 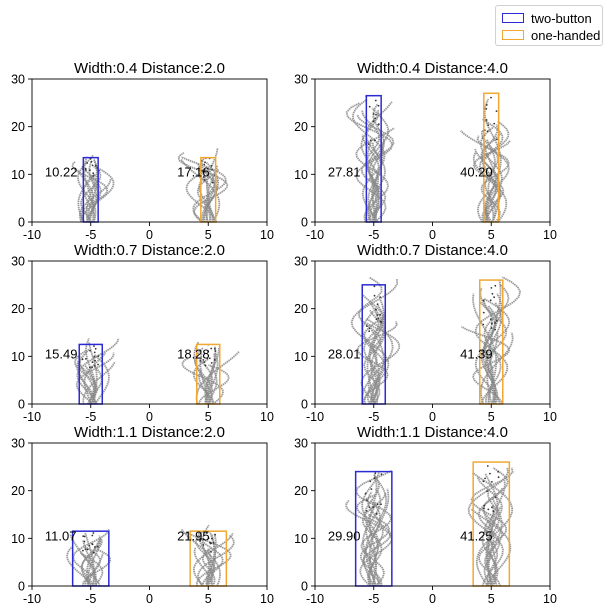 I want to click on axes-frame, so click(x=432, y=332).